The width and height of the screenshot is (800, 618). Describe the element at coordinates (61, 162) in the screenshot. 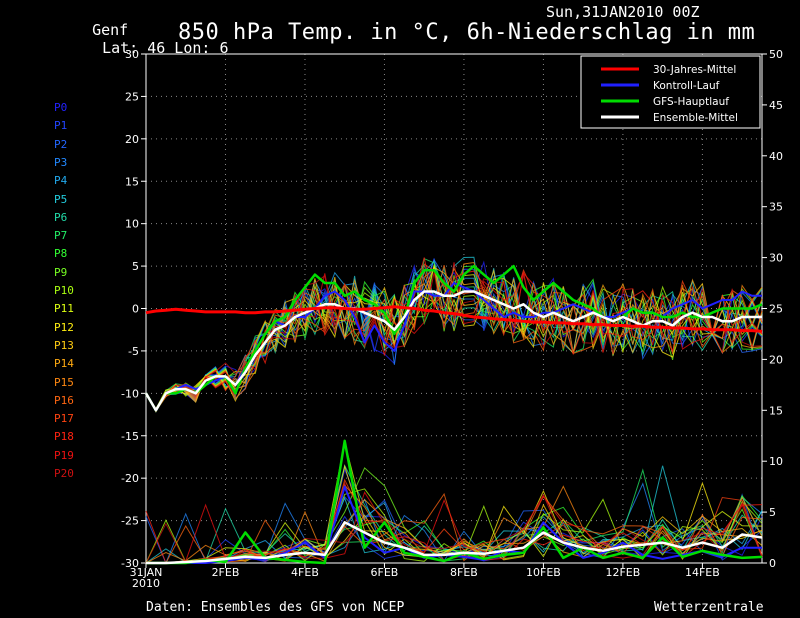

I see `member-label-p3: P3` at that location.